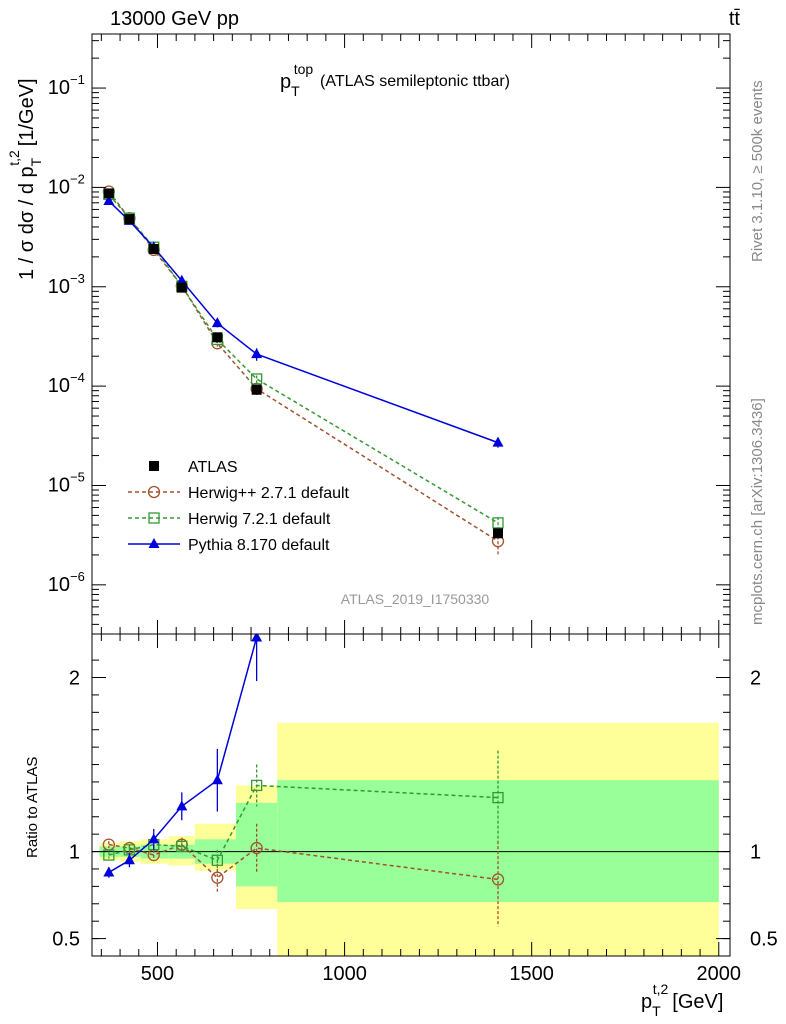  I want to click on legend-label: ATLAS, so click(213, 467).